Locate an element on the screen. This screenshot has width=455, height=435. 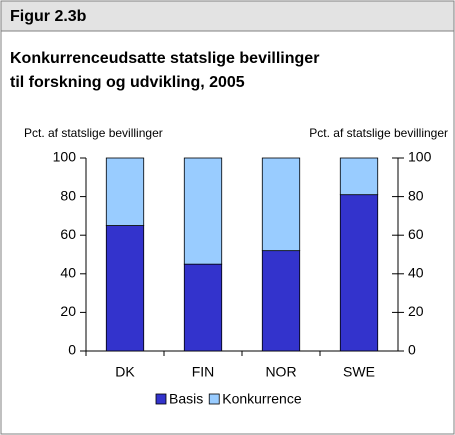
y2-tick-label: 100 is located at coordinates (420, 157).